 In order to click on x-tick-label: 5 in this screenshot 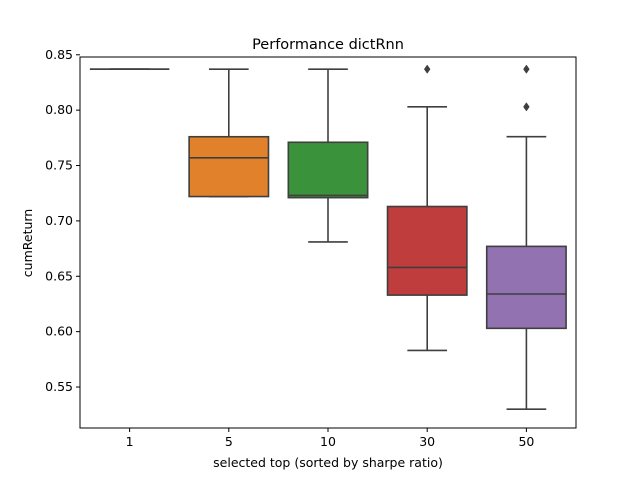, I will do `click(229, 441)`.